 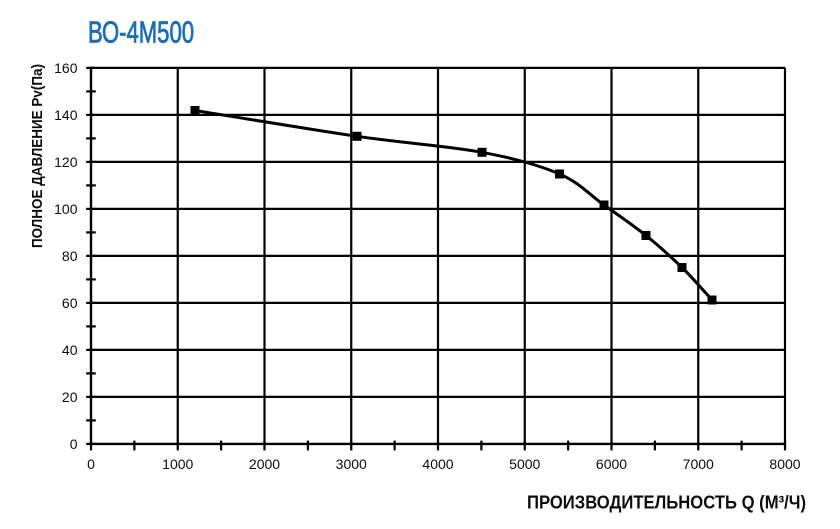 What do you see at coordinates (611, 464) in the screenshot?
I see `svg-text: 6000` at bounding box center [611, 464].